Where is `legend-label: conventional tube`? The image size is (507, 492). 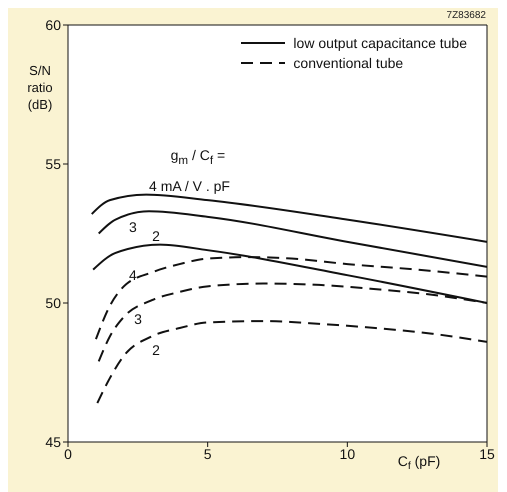 legend-label: conventional tube is located at coordinates (348, 63).